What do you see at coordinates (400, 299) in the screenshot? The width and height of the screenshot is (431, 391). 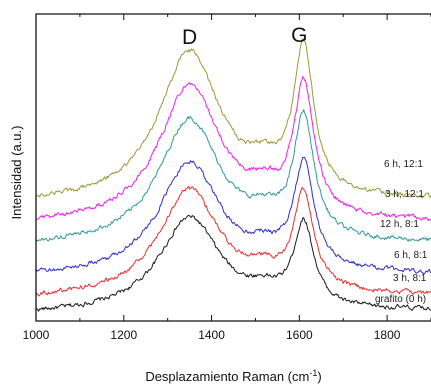 I see `series-label-0: grafito (0 h)` at bounding box center [400, 299].